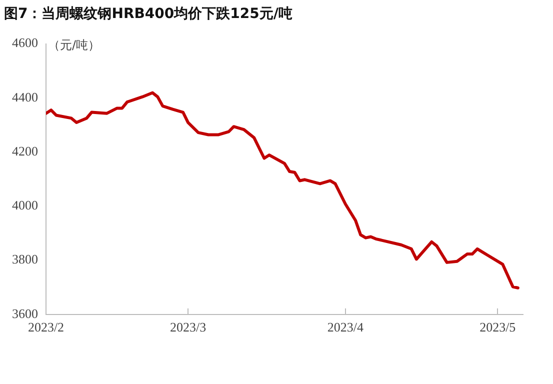  I want to click on x-tick-label: 2023/4, so click(345, 327).